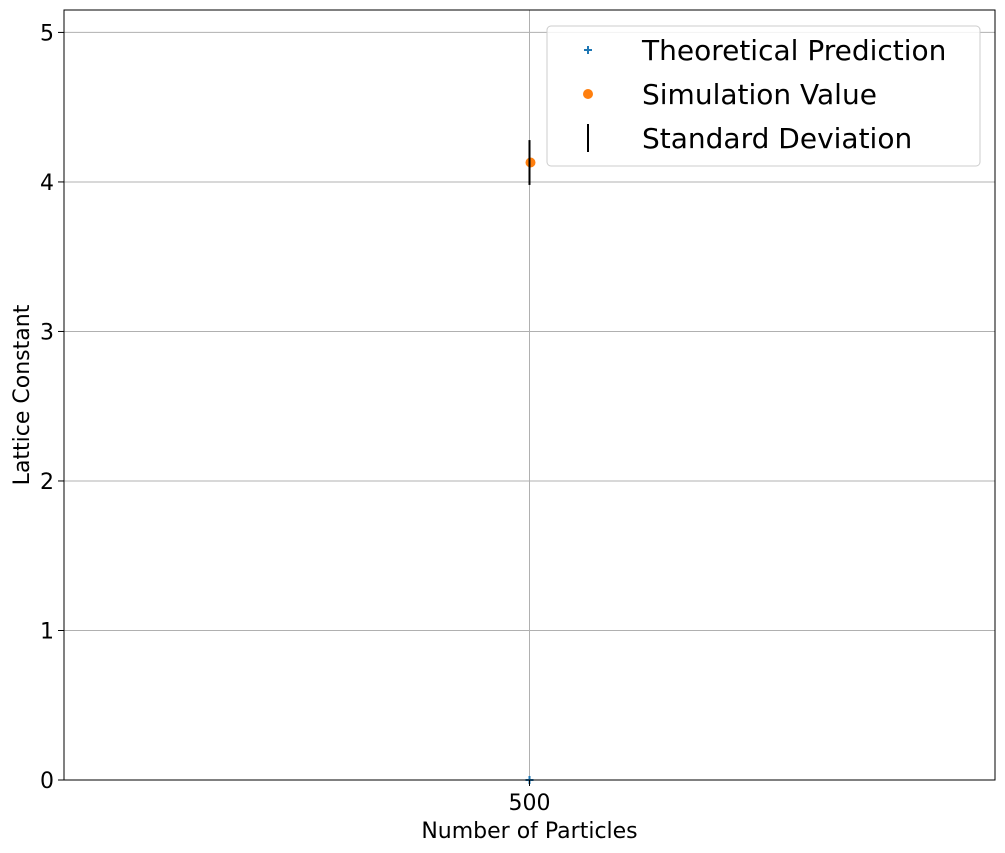 The height and width of the screenshot is (853, 1005). I want to click on legend-box, so click(763, 96).